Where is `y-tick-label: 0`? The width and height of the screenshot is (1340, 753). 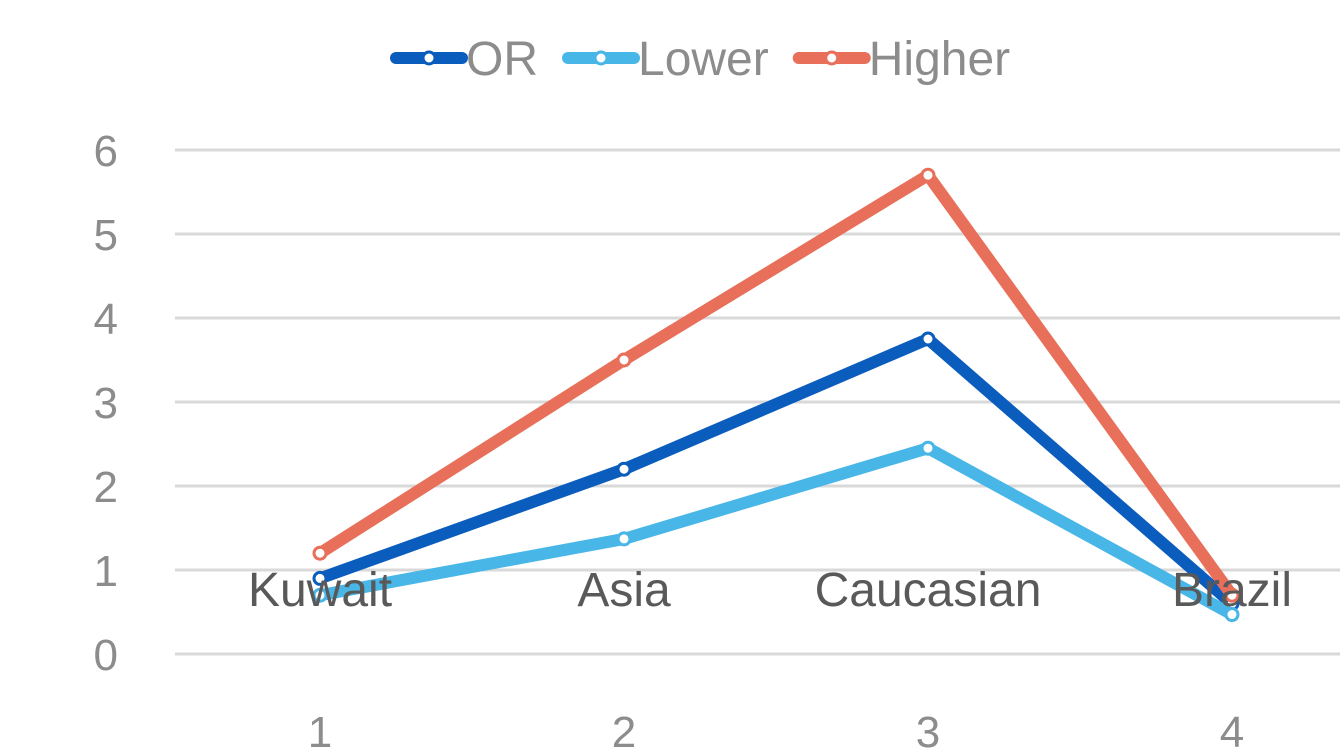
y-tick-label: 0 is located at coordinates (106, 655).